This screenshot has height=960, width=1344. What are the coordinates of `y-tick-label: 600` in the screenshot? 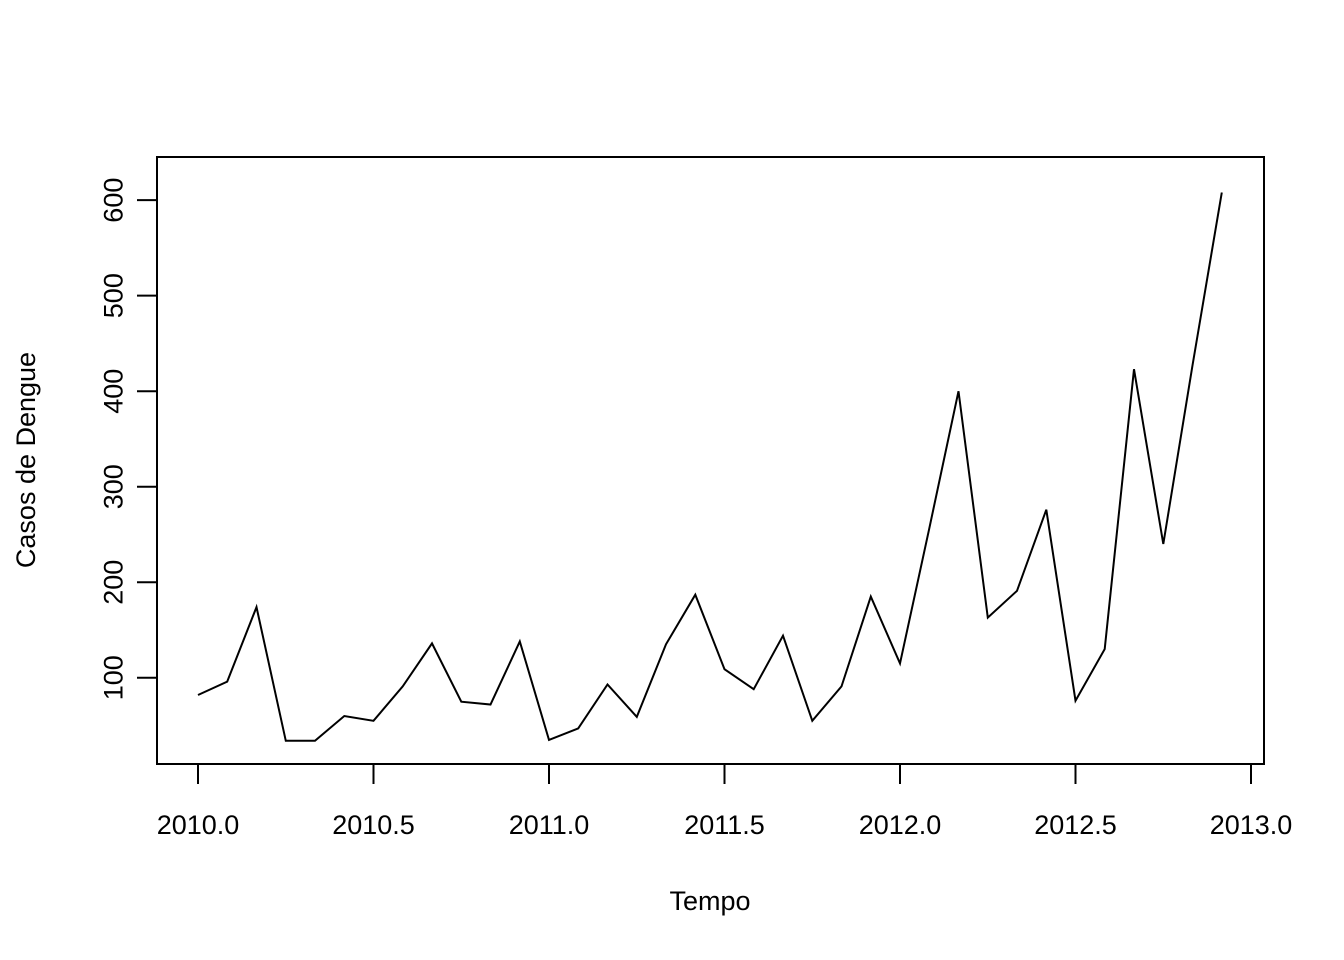 It's located at (113, 200).